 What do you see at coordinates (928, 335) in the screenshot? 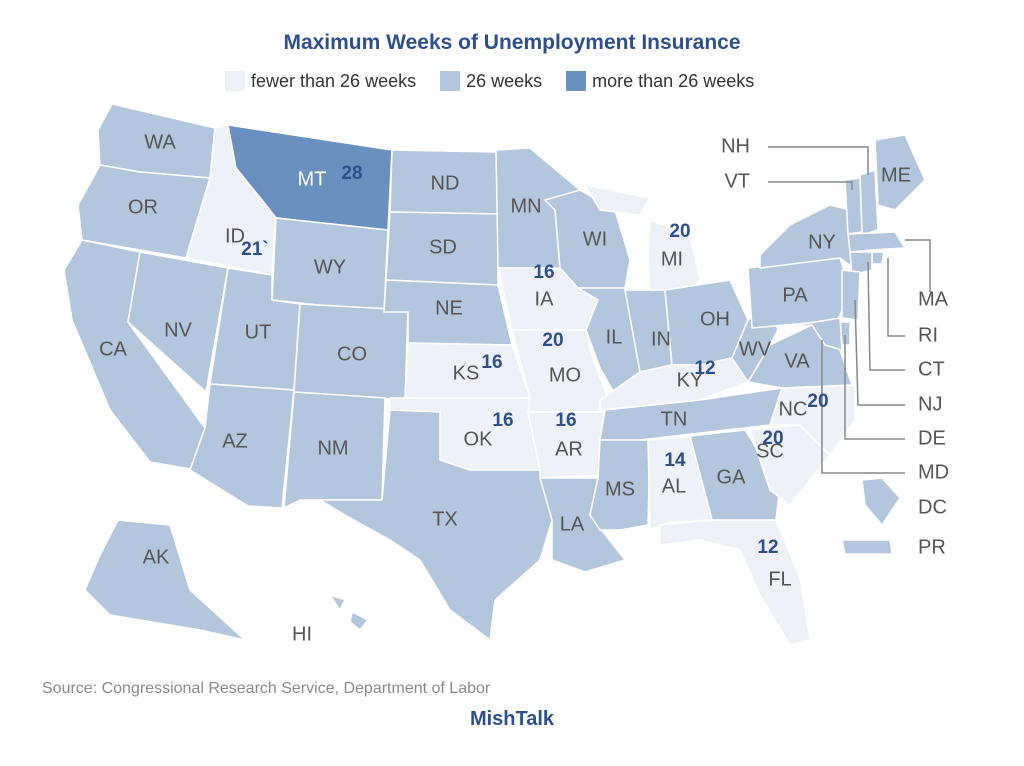
I see `state-label-ri: RI` at bounding box center [928, 335].